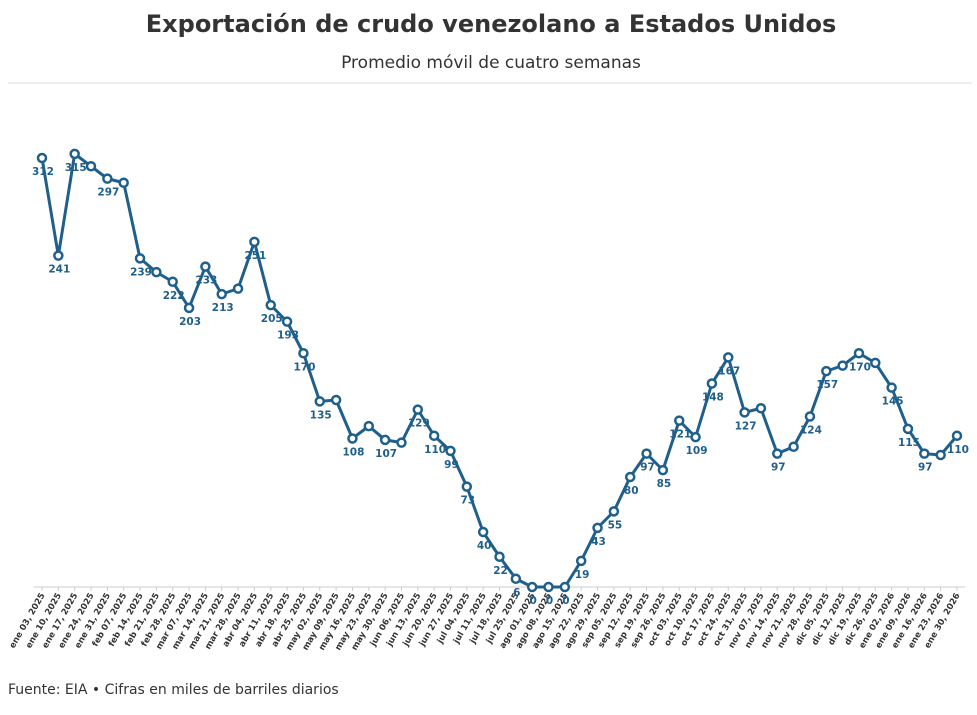  Describe the element at coordinates (206, 281) in the screenshot. I see `value-label: 233` at that location.